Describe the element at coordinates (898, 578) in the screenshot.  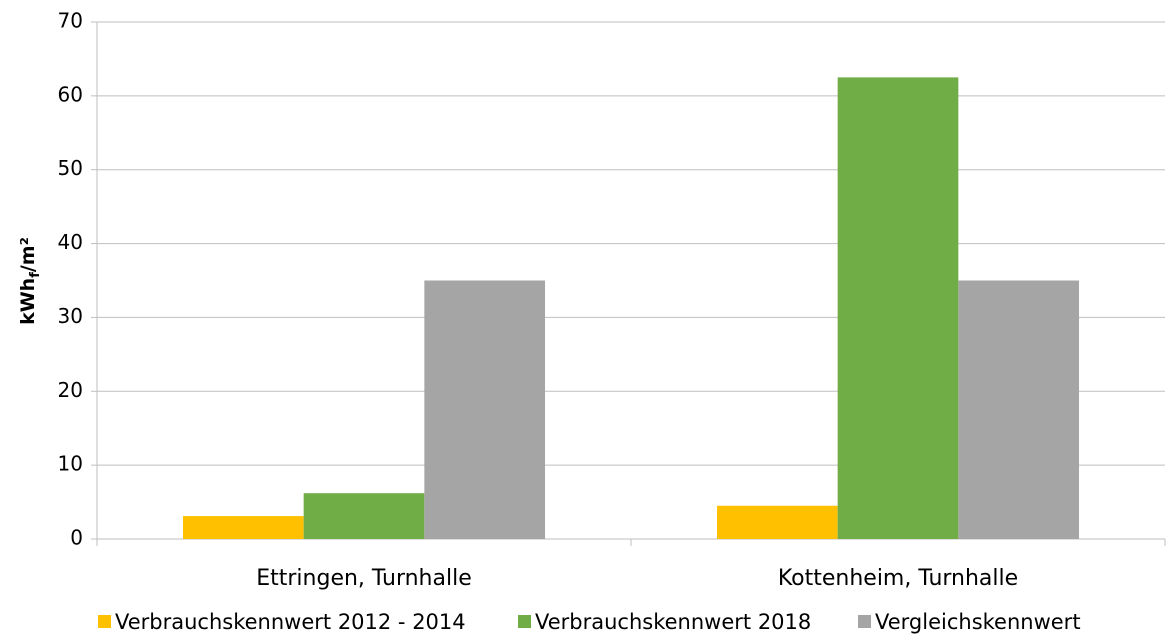
I see `x-tick-label: Kottenheim, Turnhalle` at that location.